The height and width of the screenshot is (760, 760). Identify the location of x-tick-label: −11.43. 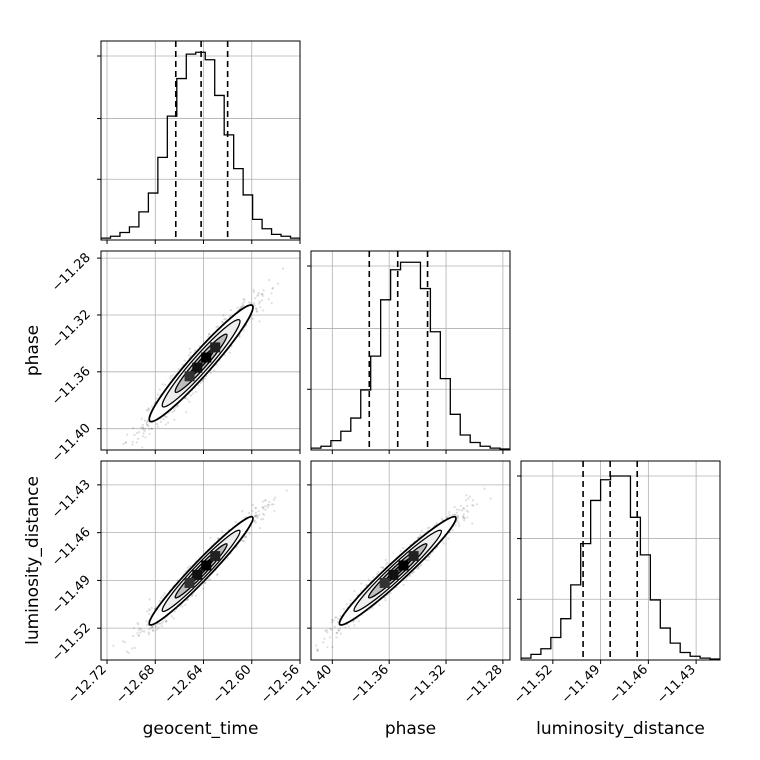
(676, 684).